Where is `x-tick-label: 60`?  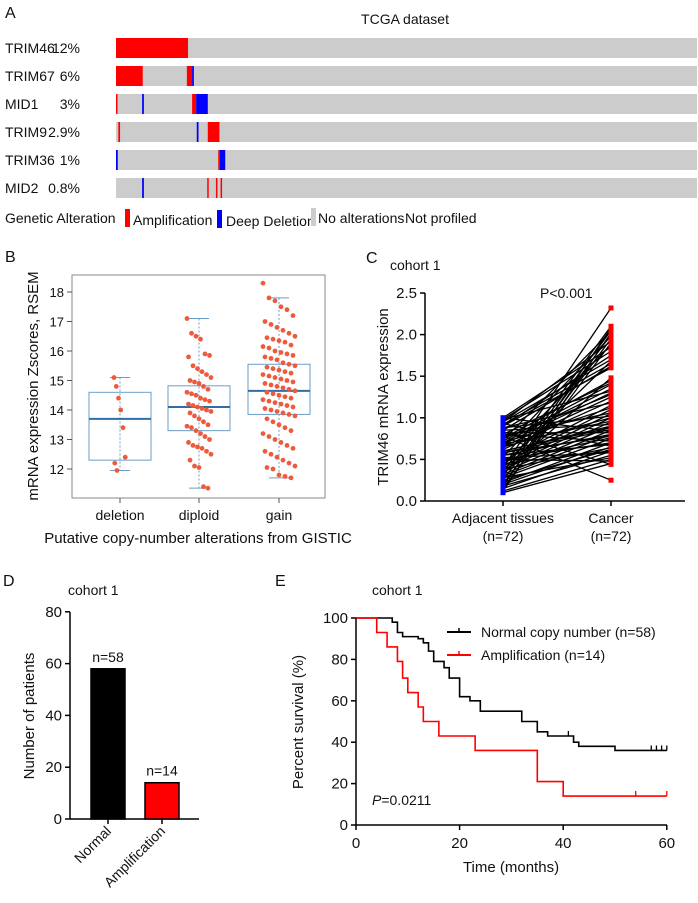
x-tick-label: 60 is located at coordinates (666, 843).